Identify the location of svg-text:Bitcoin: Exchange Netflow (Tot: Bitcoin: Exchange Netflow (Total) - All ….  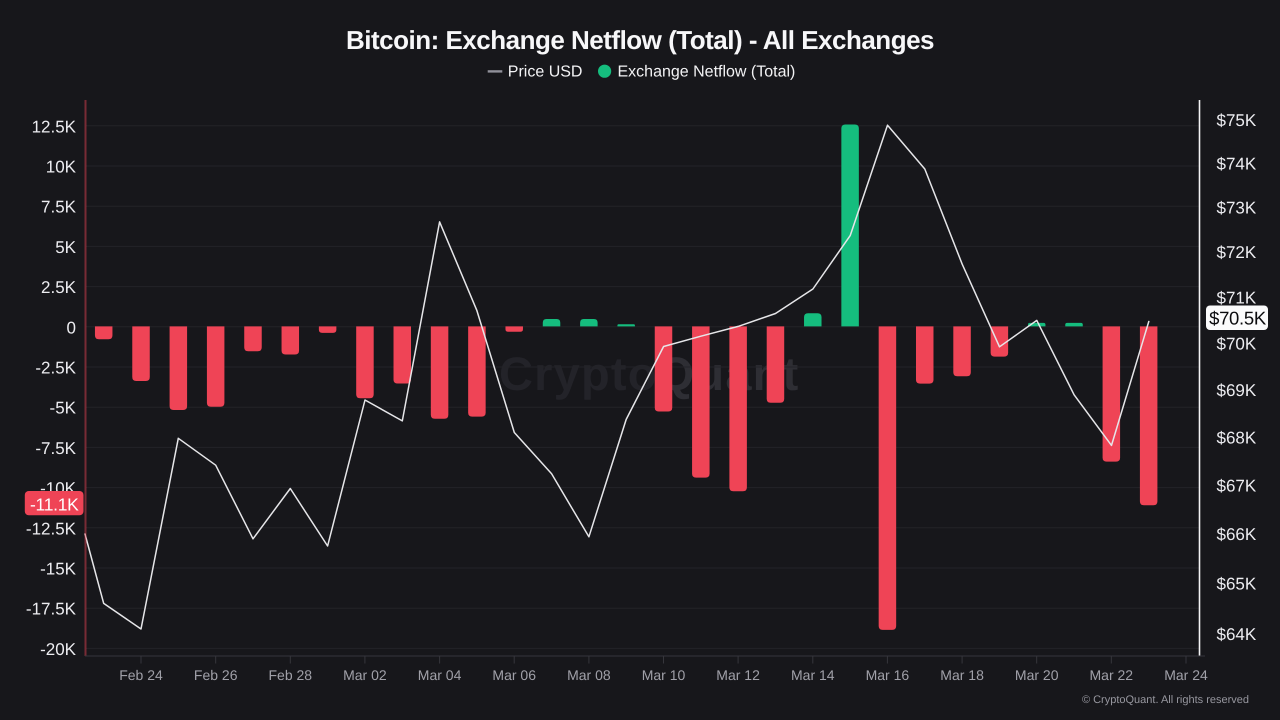
(640, 40).